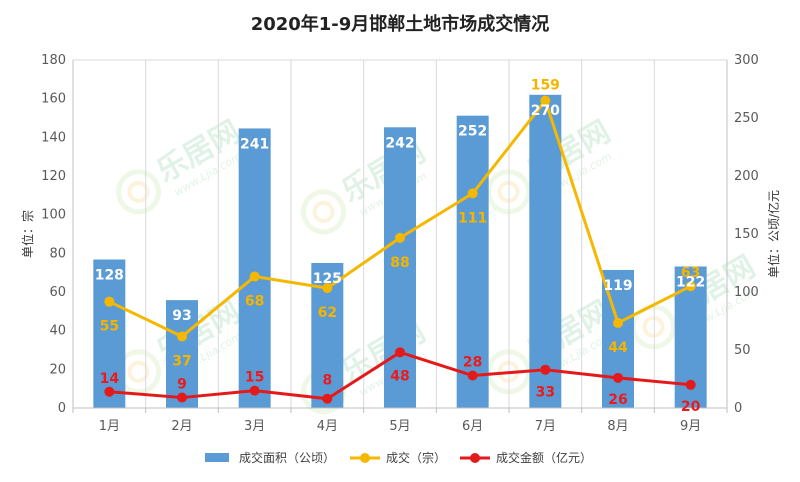 Image resolution: width=800 pixels, height=482 pixels. I want to click on y-right-tick-label: 50, so click(742, 350).